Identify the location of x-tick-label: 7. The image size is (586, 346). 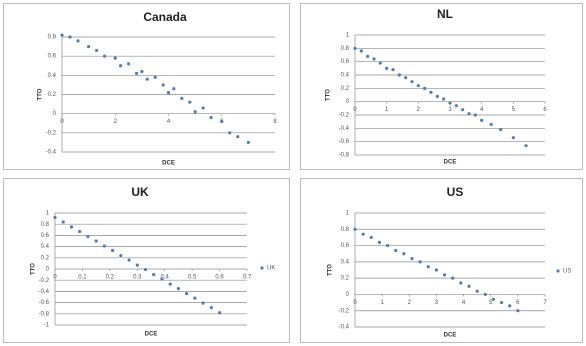
(545, 303).